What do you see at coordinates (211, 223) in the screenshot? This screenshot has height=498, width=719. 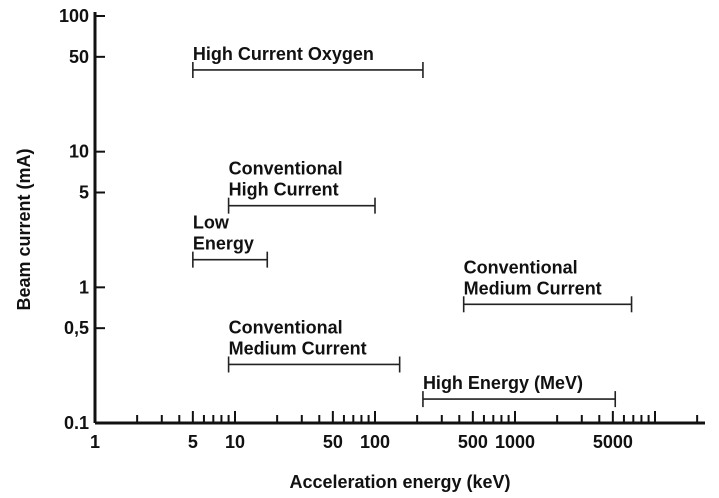 I see `range-label: Low` at bounding box center [211, 223].